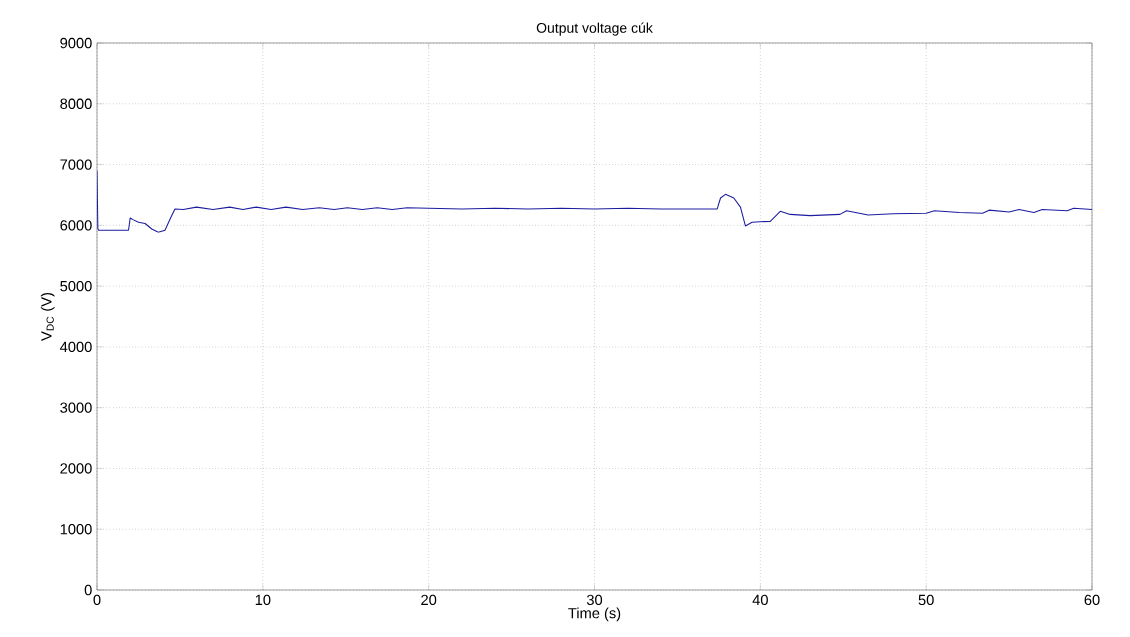 Image resolution: width=1130 pixels, height=637 pixels. I want to click on x-tick-label: 40, so click(760, 600).